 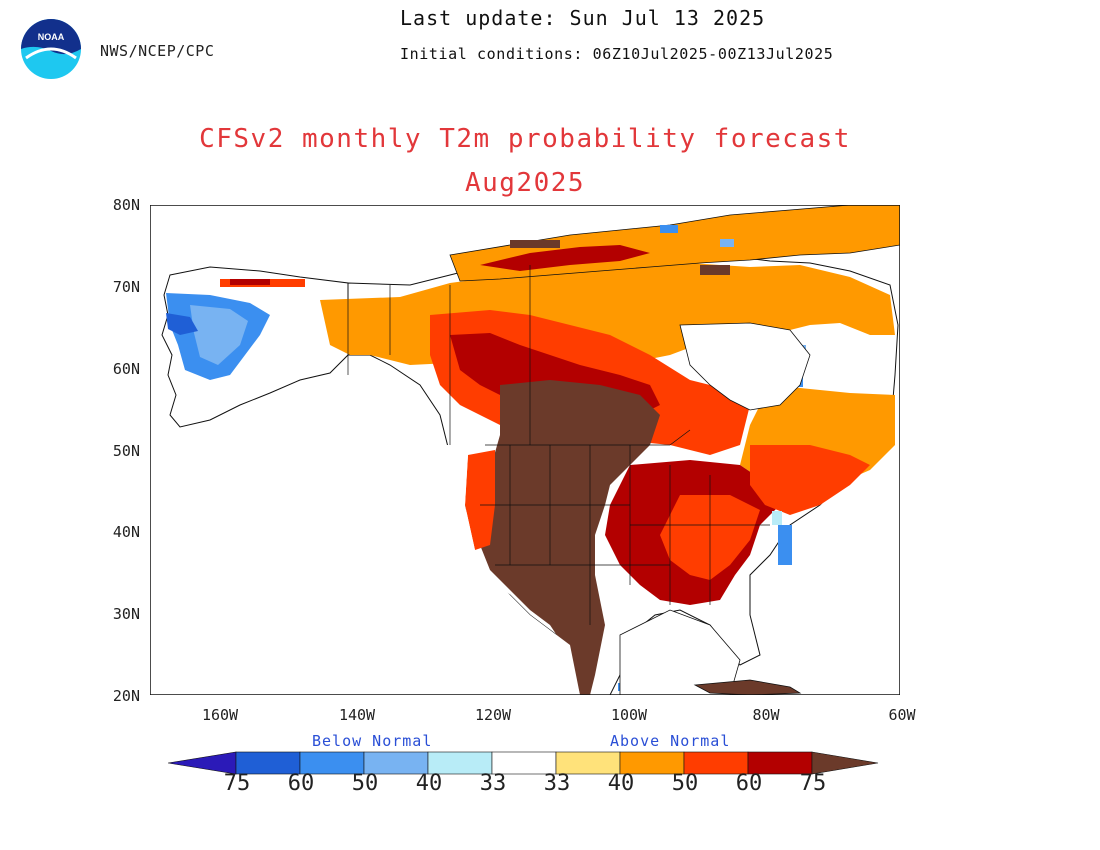 What do you see at coordinates (126, 369) in the screenshot?
I see `lat-label-60n: 60N` at bounding box center [126, 369].